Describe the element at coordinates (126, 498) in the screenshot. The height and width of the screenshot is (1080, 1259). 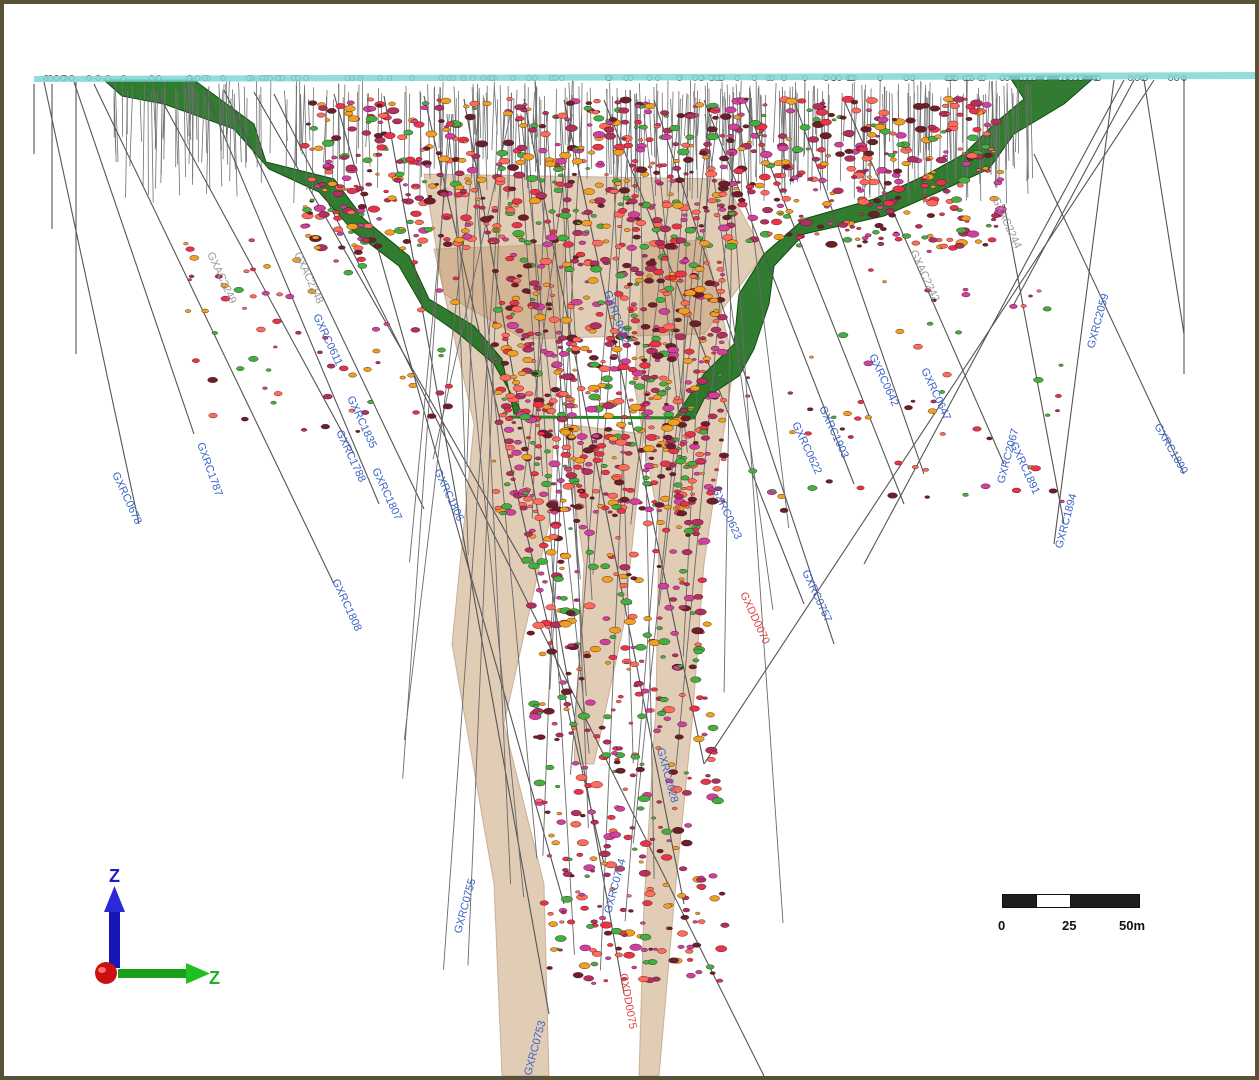
I see `hole-label-gxrc0678: GXRC0678` at that location.